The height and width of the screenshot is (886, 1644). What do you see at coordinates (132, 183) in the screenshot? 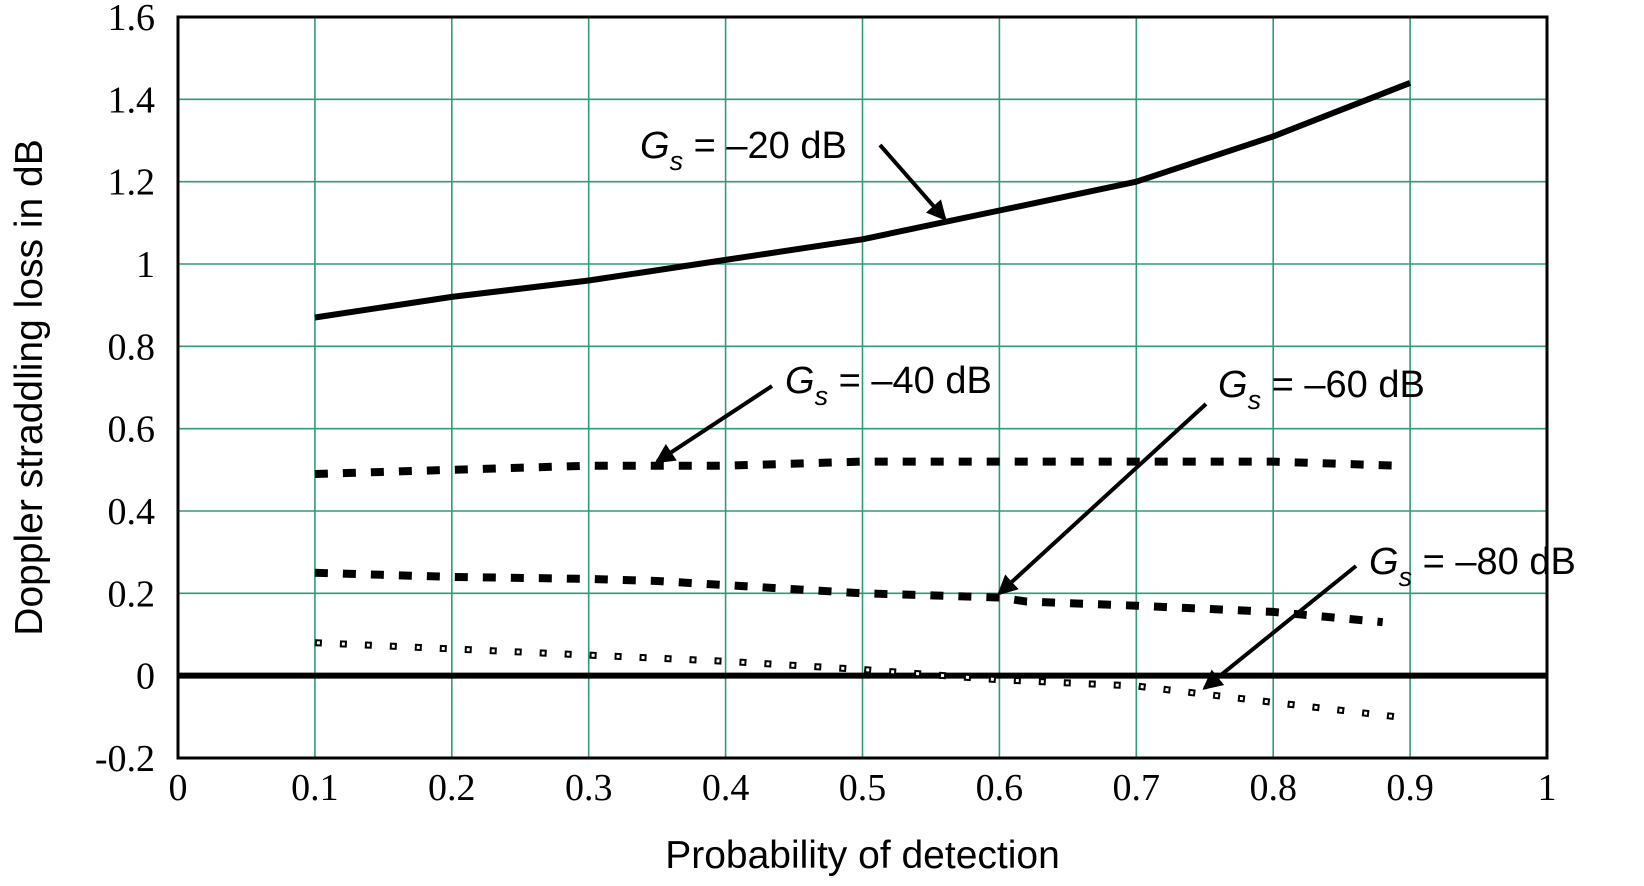
I see `y-tick-label-7: 1.2` at bounding box center [132, 183].